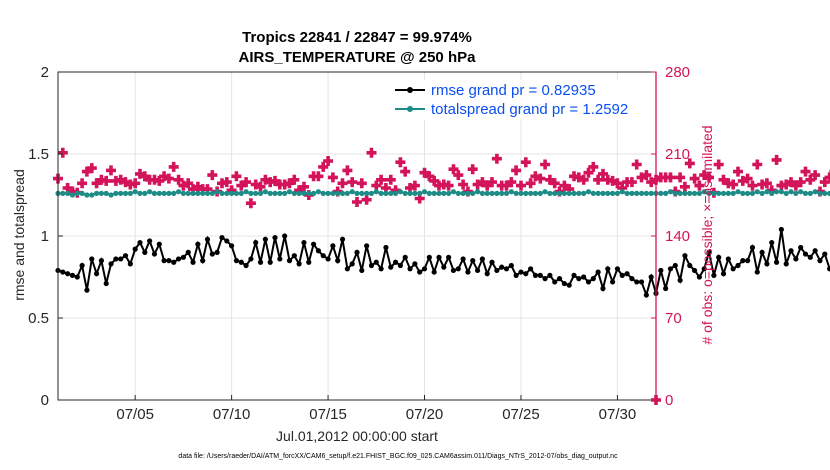 The image size is (830, 470). What do you see at coordinates (519, 100) in the screenshot?
I see `legend-box` at bounding box center [519, 100].